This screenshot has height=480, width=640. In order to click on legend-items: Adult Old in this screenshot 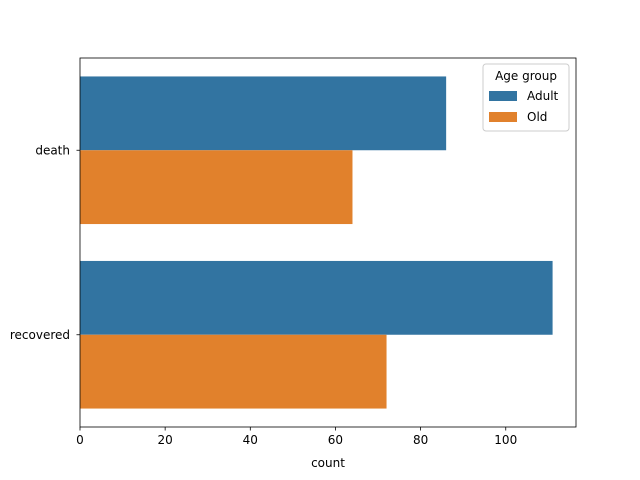, I will do `click(524, 106)`.